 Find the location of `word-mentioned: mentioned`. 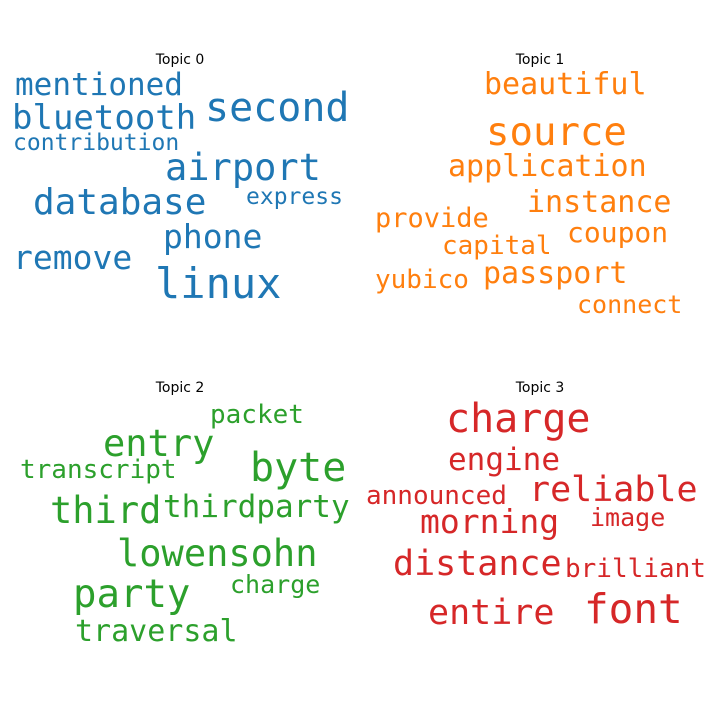

word-mentioned: mentioned is located at coordinates (99, 85).